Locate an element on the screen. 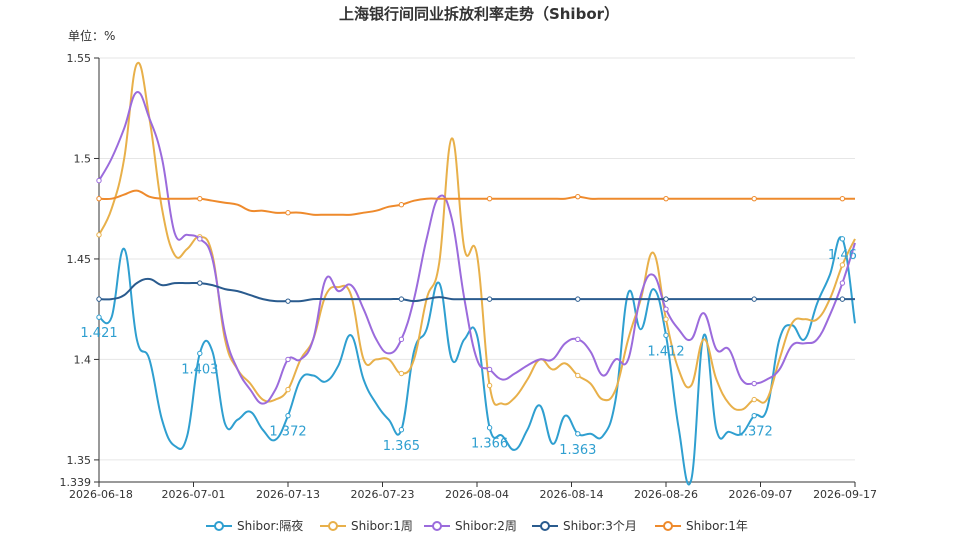 The height and width of the screenshot is (540, 959). x-tick-label: 2026-07-01 is located at coordinates (194, 494).